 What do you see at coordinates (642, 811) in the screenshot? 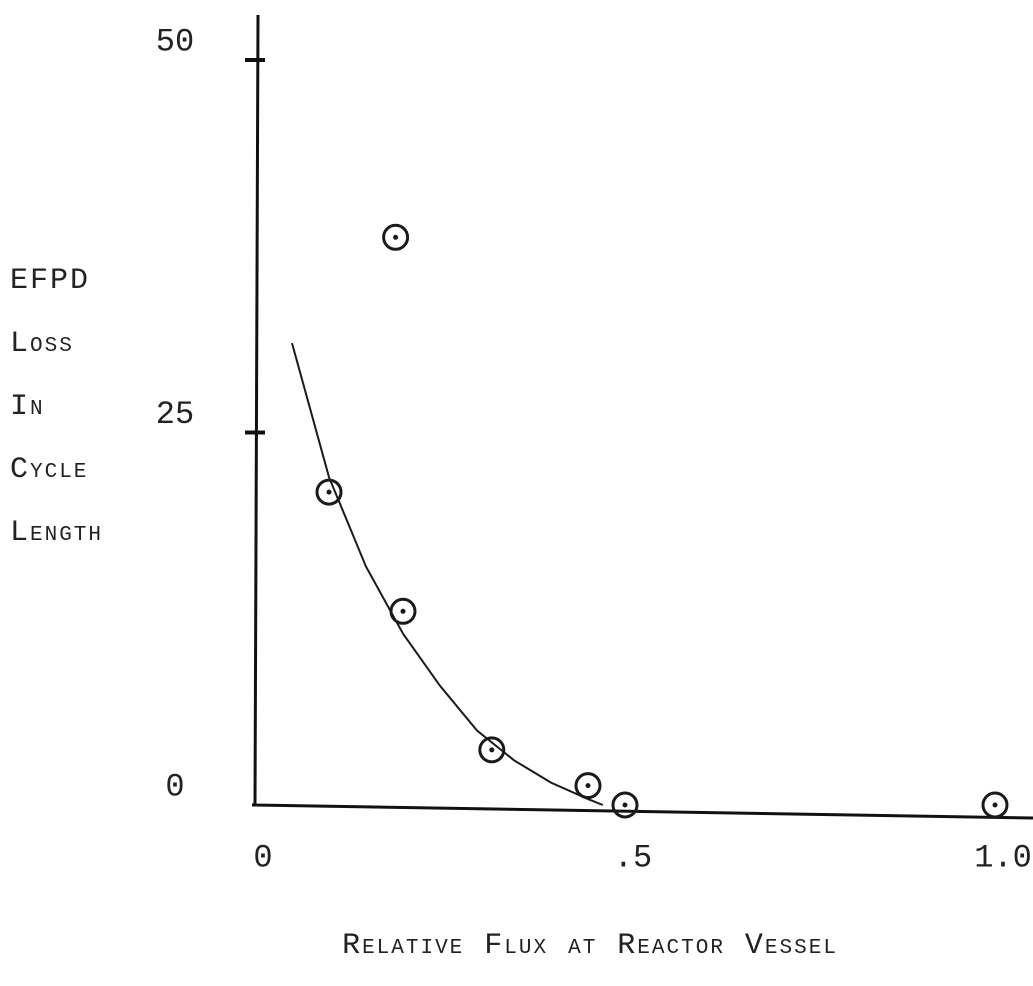
I see `x-axis` at bounding box center [642, 811].